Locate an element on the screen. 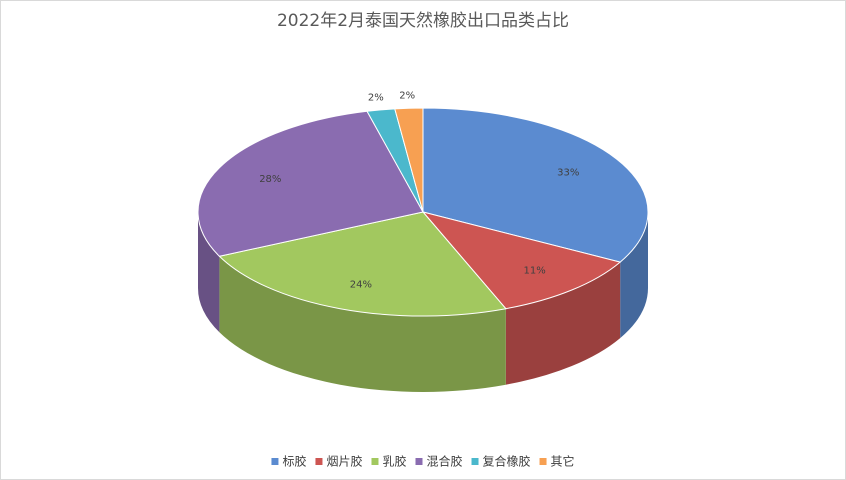  data-label: 24% is located at coordinates (361, 285).